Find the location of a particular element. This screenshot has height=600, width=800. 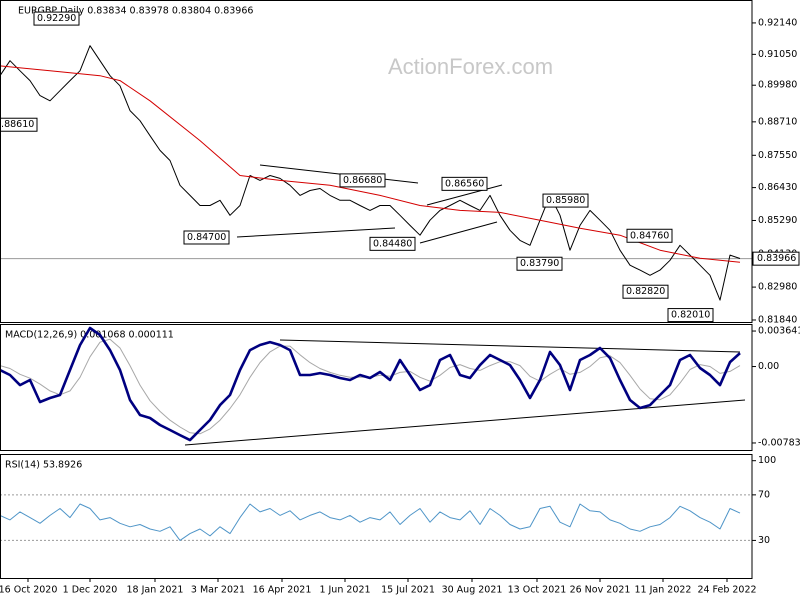

y-tick-label: 0.82980 is located at coordinates (777, 287).